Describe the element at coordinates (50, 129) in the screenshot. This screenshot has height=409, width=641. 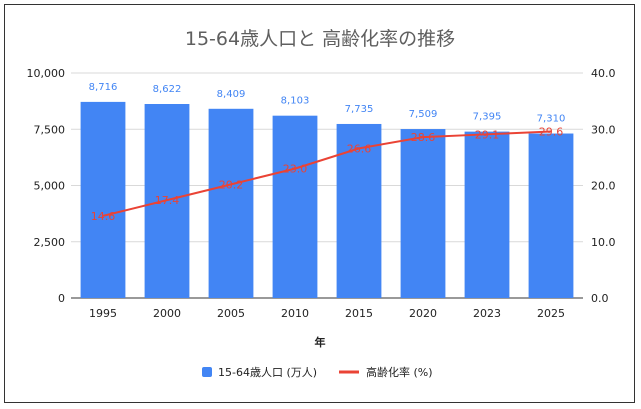
I see `left-tick-label: 7,500` at that location.